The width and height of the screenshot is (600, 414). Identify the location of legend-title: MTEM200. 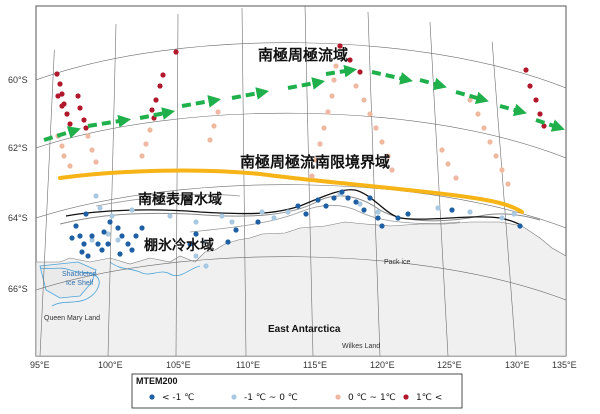
(157, 381).